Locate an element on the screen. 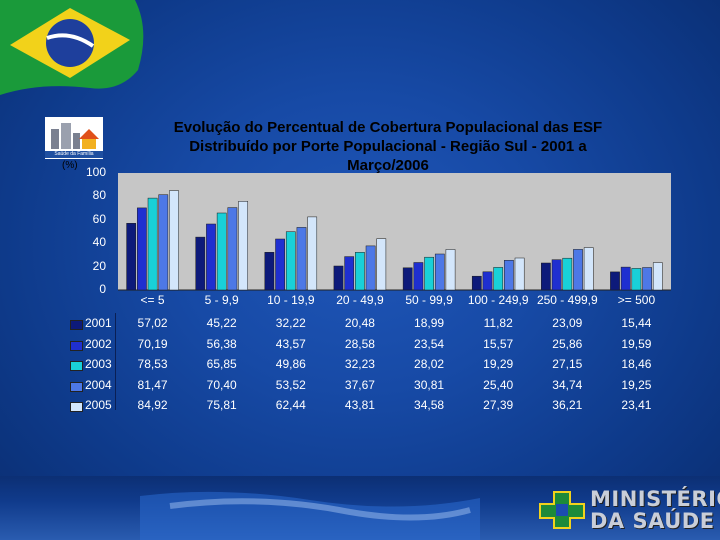 Image resolution: width=720 pixels, height=540 pixels. ministry-of-health-wordmark: MINISTÉRIO DA SAÚDE is located at coordinates (655, 510).